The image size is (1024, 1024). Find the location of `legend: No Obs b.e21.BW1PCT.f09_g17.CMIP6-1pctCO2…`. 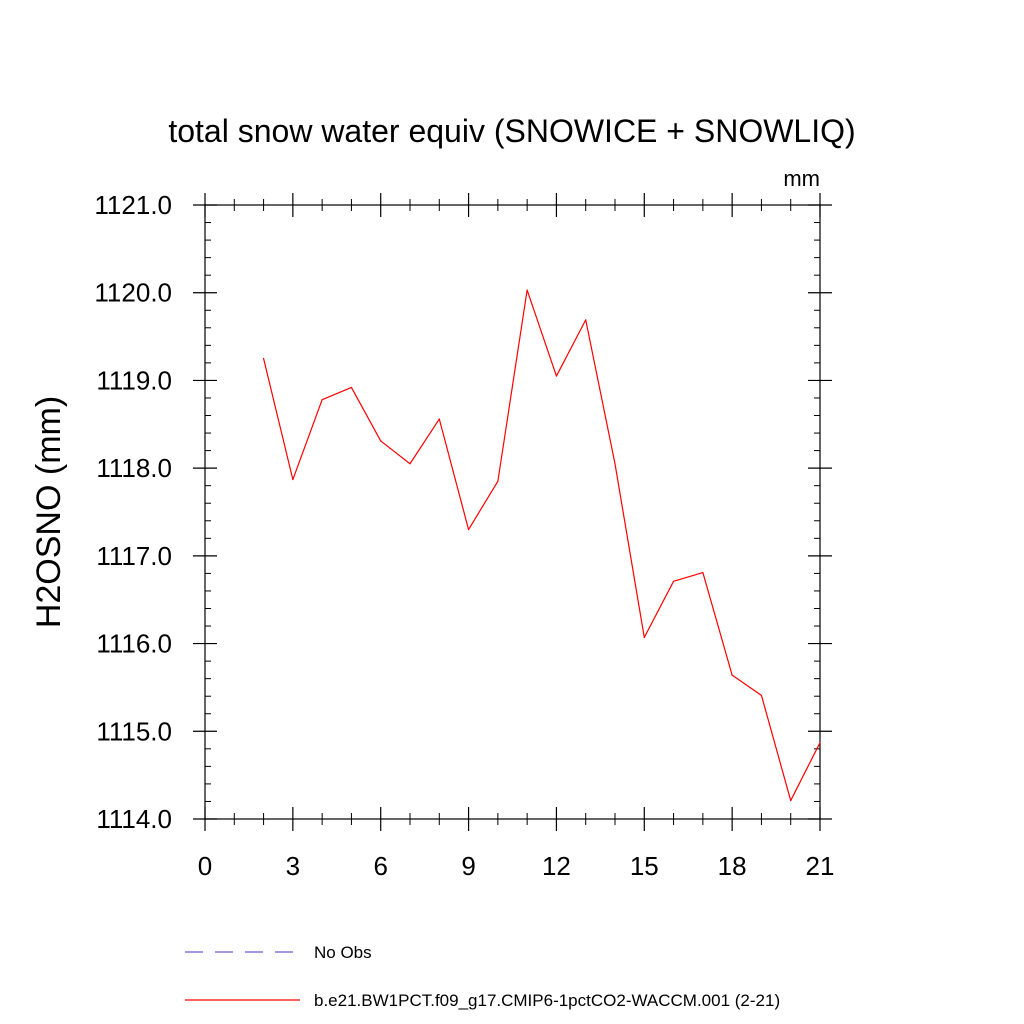

legend: No Obs b.e21.BW1PCT.f09_g17.CMIP6-1pctCO2… is located at coordinates (482, 976).